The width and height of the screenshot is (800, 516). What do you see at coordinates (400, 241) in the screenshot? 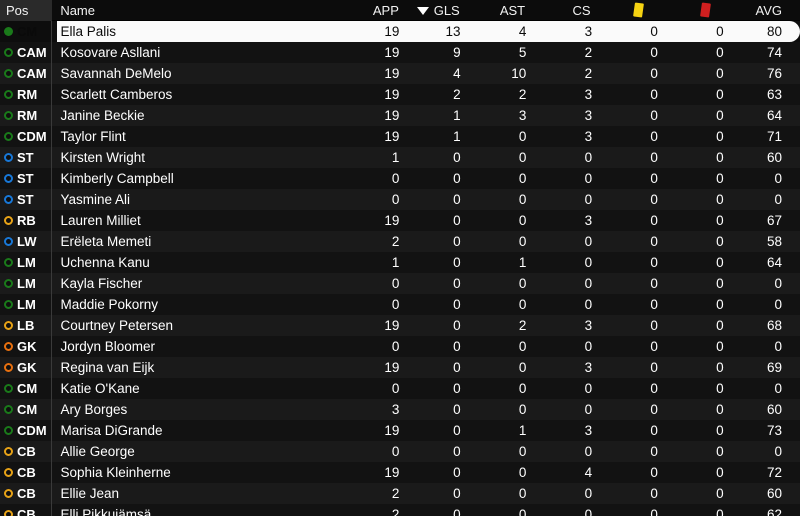
I see `table-row: LW Erëleta Memeti 2 0 0 0 0 0 58` at bounding box center [400, 241].